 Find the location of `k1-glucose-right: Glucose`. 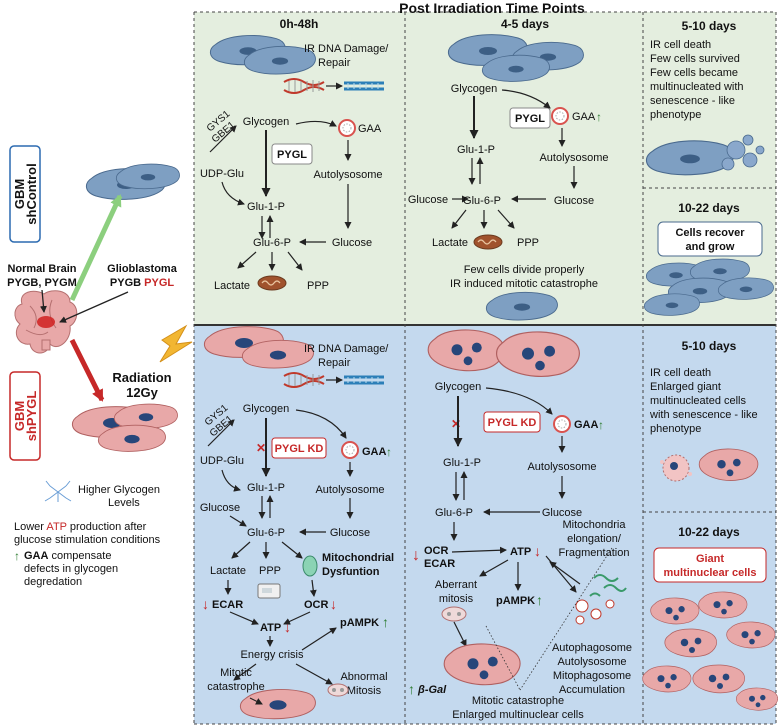

k1-glucose-right: Glucose is located at coordinates (350, 533).